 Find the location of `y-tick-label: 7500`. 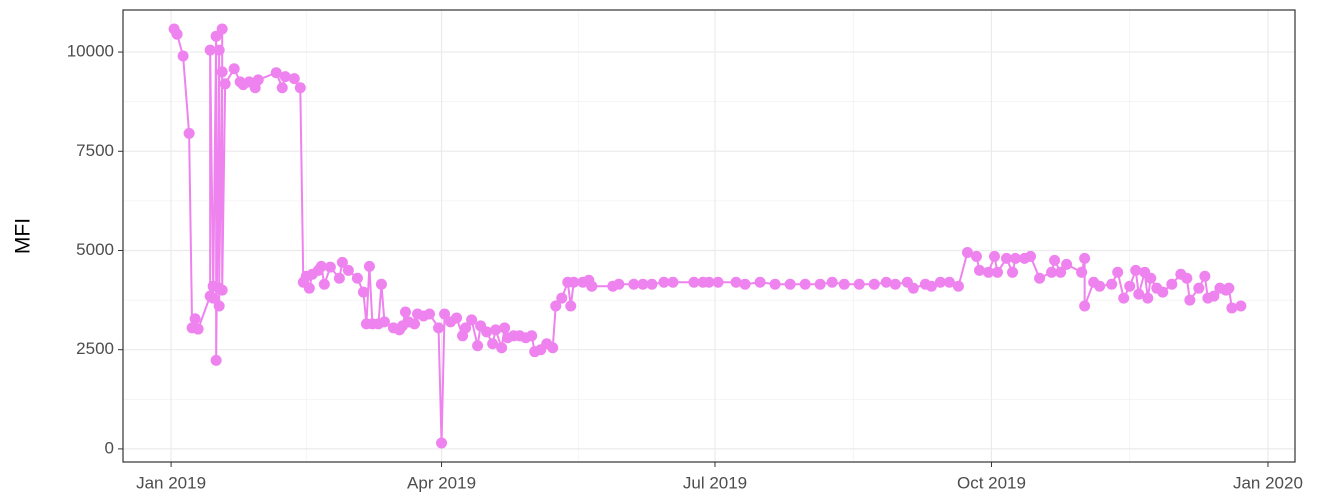

y-tick-label: 7500 is located at coordinates (95, 150).